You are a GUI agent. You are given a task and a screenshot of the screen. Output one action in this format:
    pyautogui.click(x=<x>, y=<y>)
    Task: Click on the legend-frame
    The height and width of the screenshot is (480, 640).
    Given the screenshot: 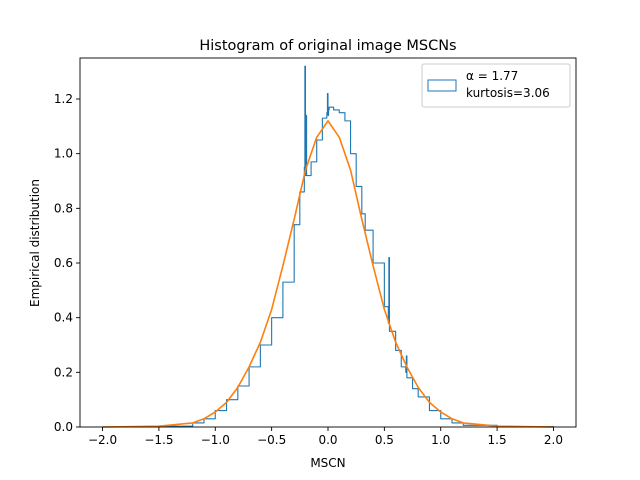 What is the action you would take?
    pyautogui.click(x=496, y=85)
    